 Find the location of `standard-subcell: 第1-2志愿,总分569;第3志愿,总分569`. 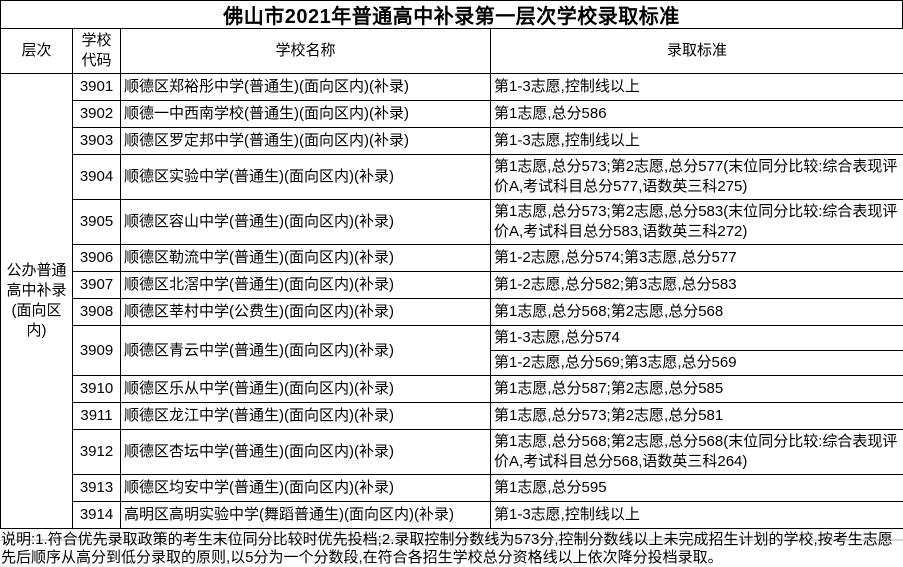

standard-subcell: 第1-2志愿,总分569;第3志愿,总分569 is located at coordinates (697, 362).